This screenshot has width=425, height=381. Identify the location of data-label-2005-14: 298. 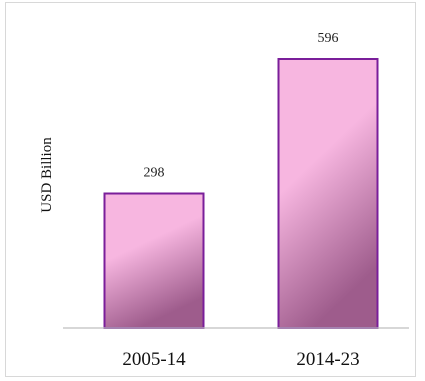
(154, 173).